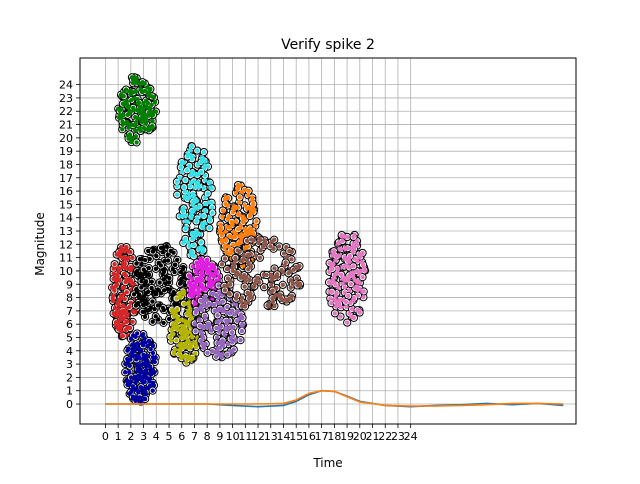 This screenshot has height=484, width=640. Describe the element at coordinates (334, 398) in the screenshot. I see `line-orange` at that location.